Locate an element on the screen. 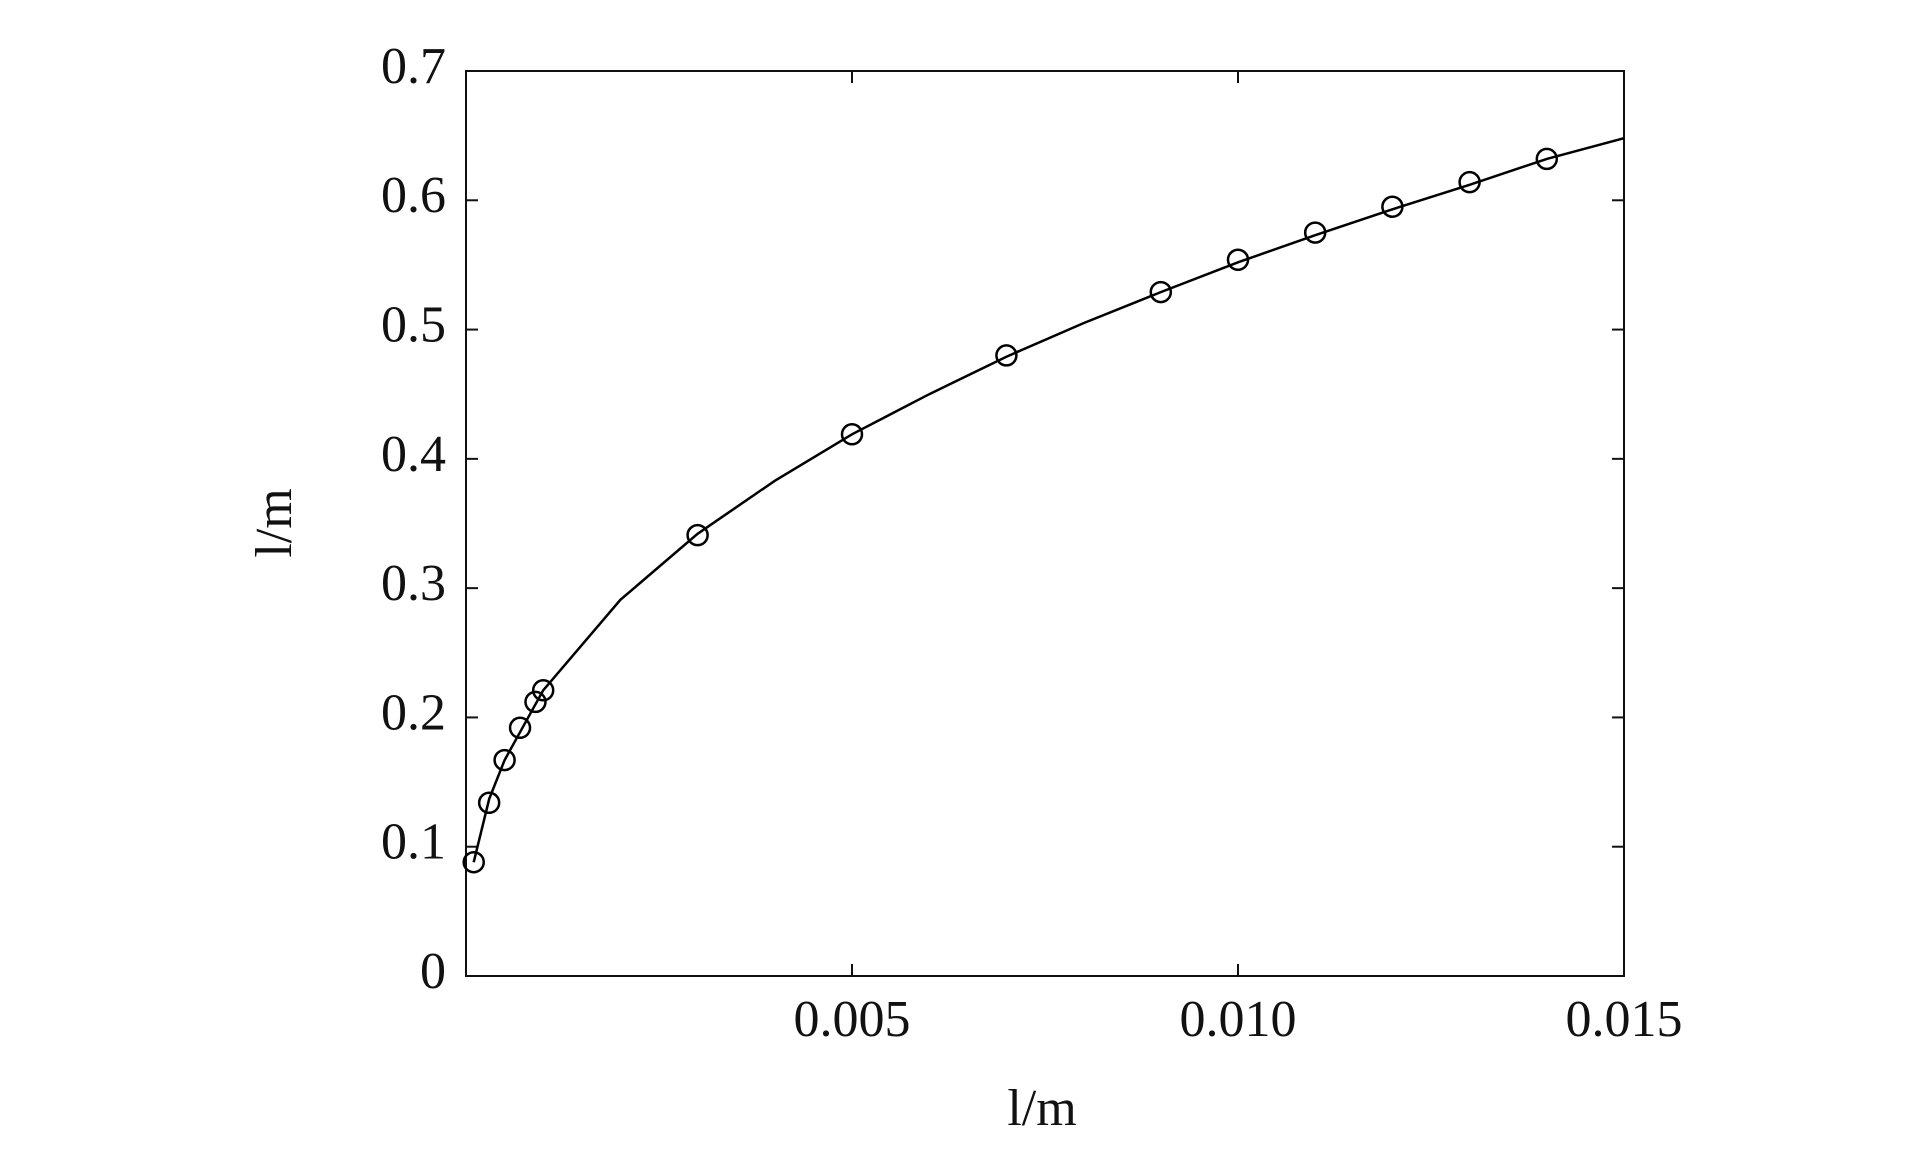  y-tick-label: 0.5 is located at coordinates (413, 325).